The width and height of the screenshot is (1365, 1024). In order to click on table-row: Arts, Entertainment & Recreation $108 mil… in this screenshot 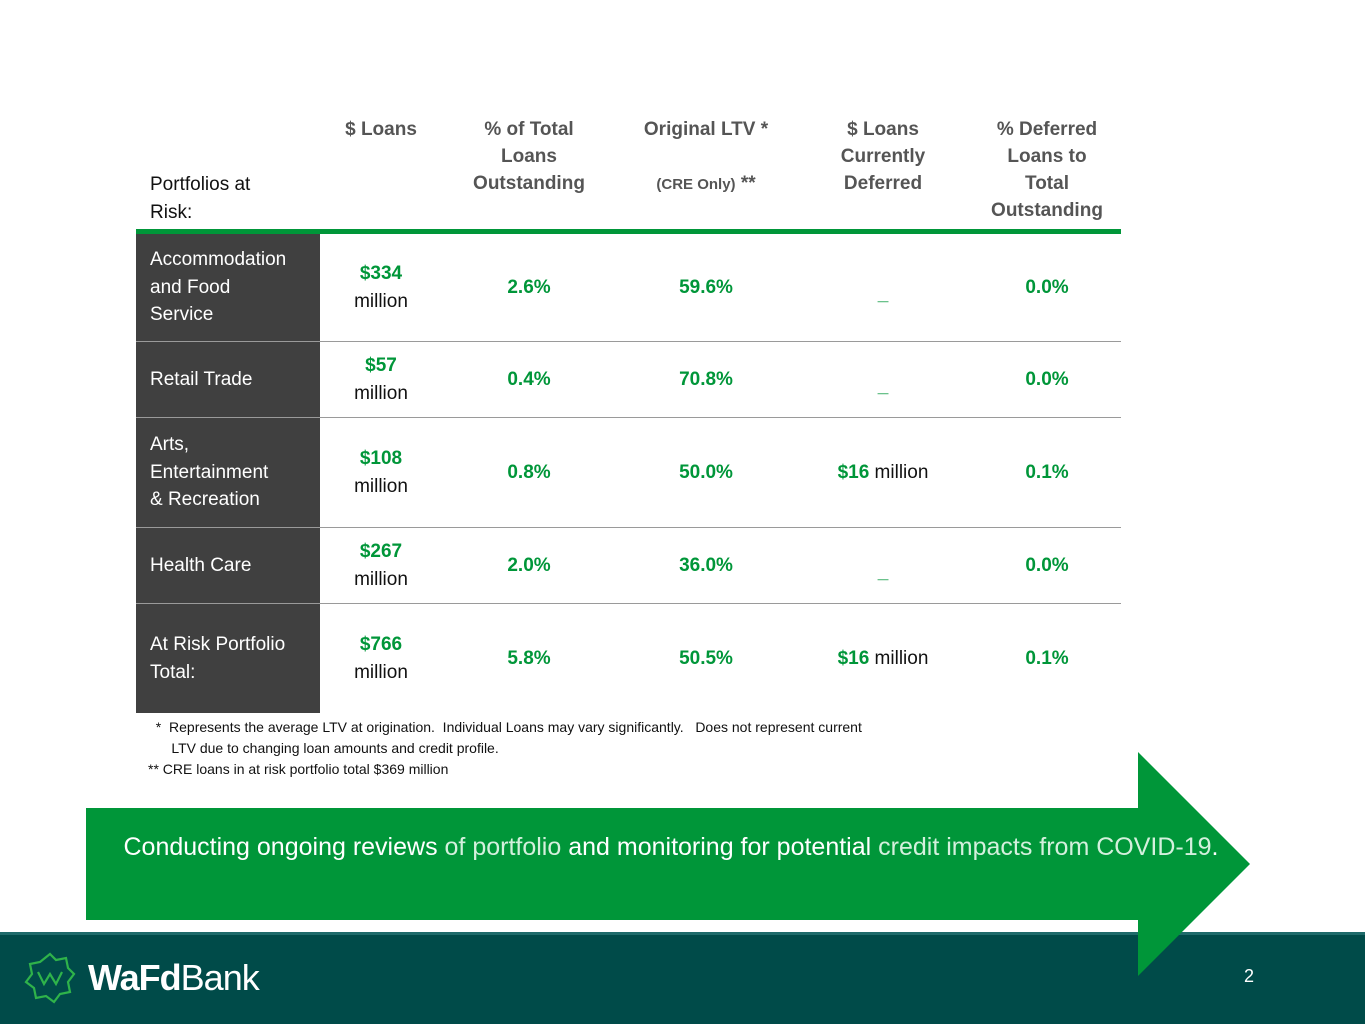, I will do `click(628, 473)`.